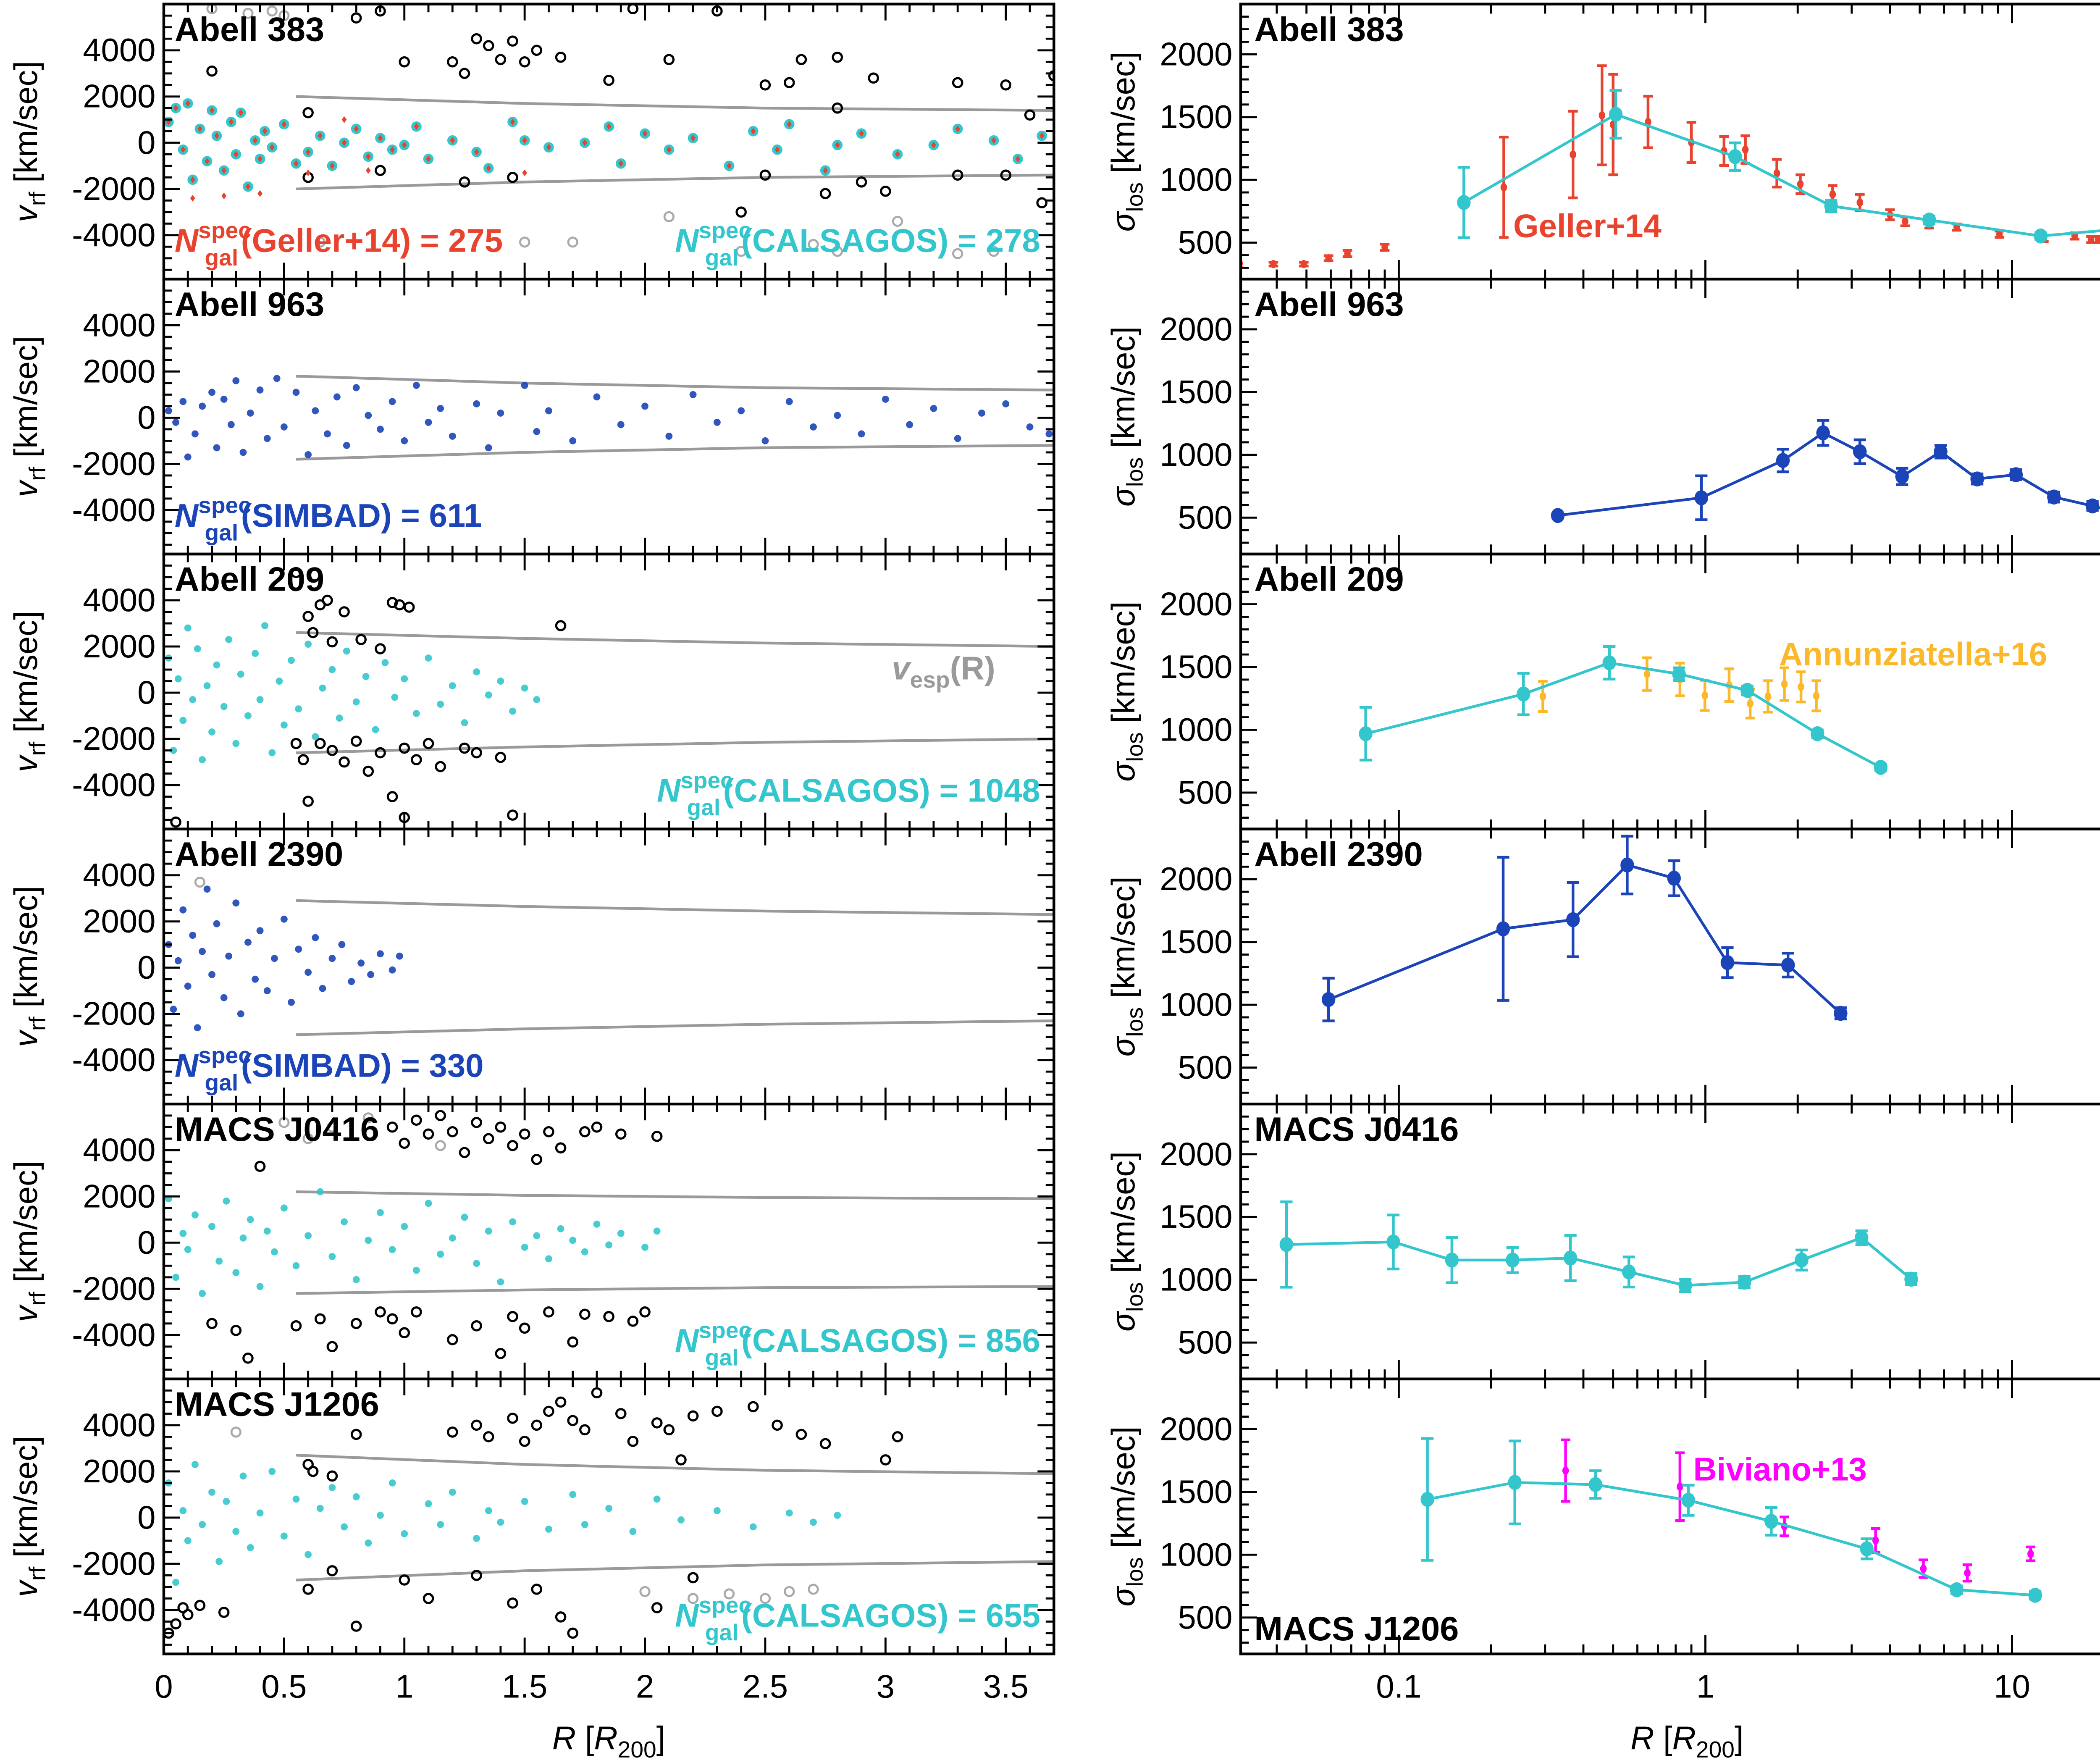 The image size is (2100, 1760). I want to click on x-label-close: ], so click(661, 1738).